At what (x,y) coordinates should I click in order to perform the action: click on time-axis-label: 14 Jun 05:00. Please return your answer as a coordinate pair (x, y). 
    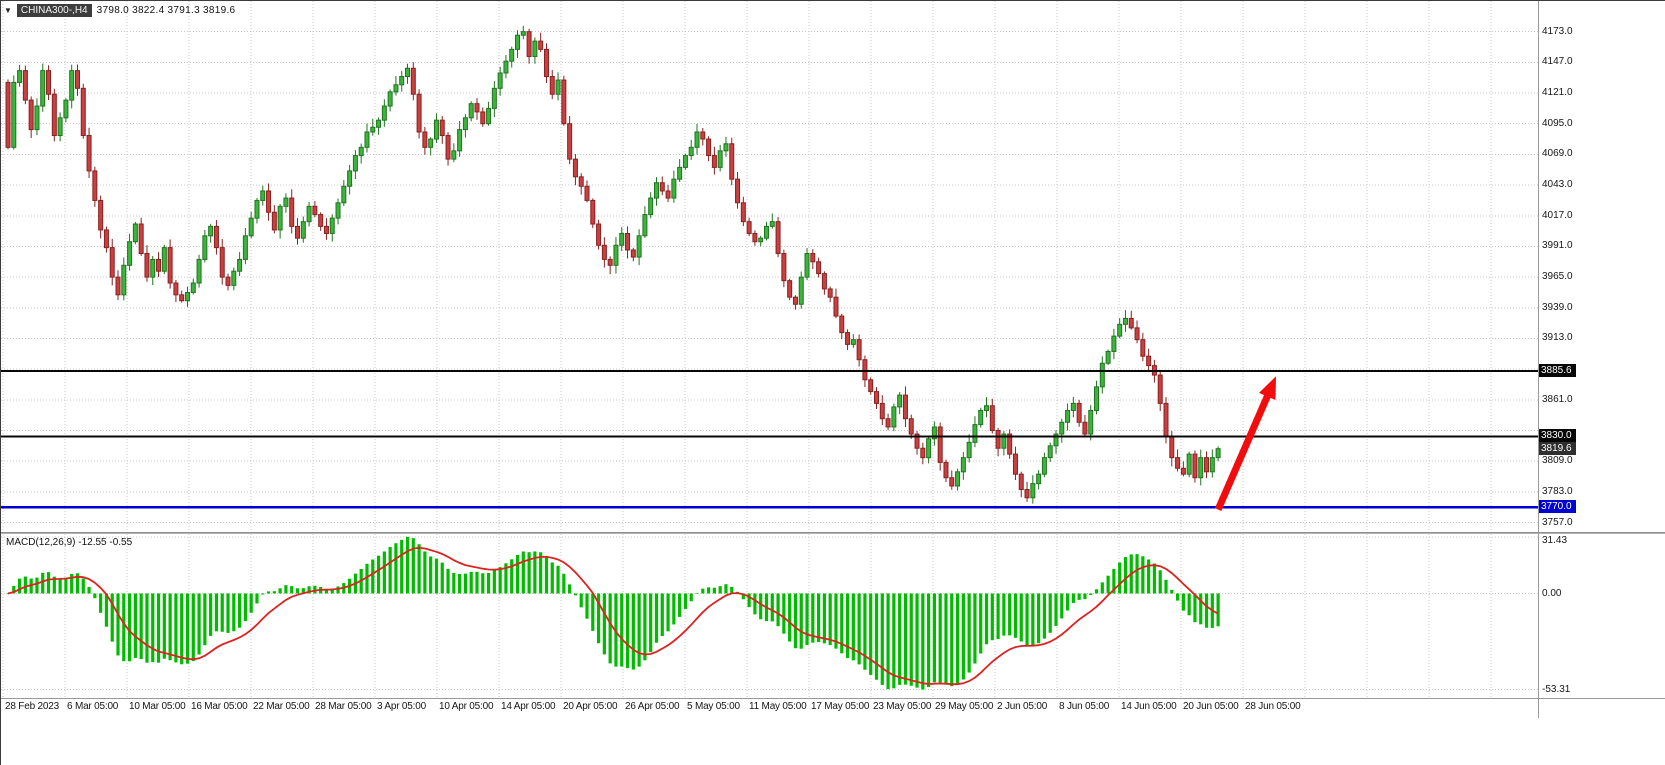
    Looking at the image, I should click on (1149, 706).